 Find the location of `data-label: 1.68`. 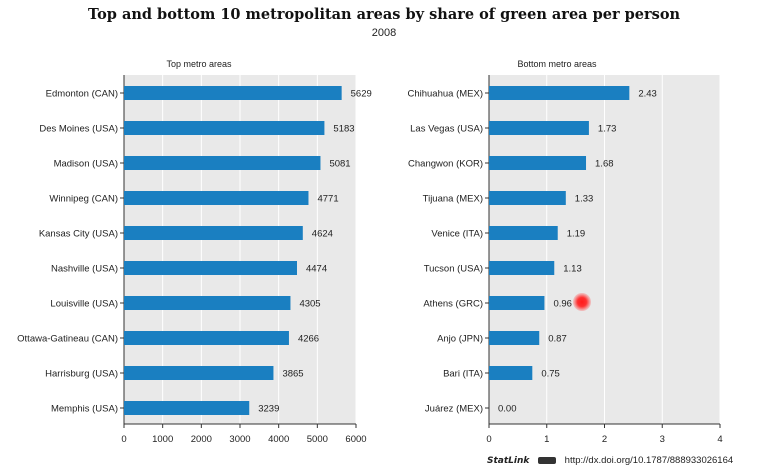

data-label: 1.68 is located at coordinates (604, 164).